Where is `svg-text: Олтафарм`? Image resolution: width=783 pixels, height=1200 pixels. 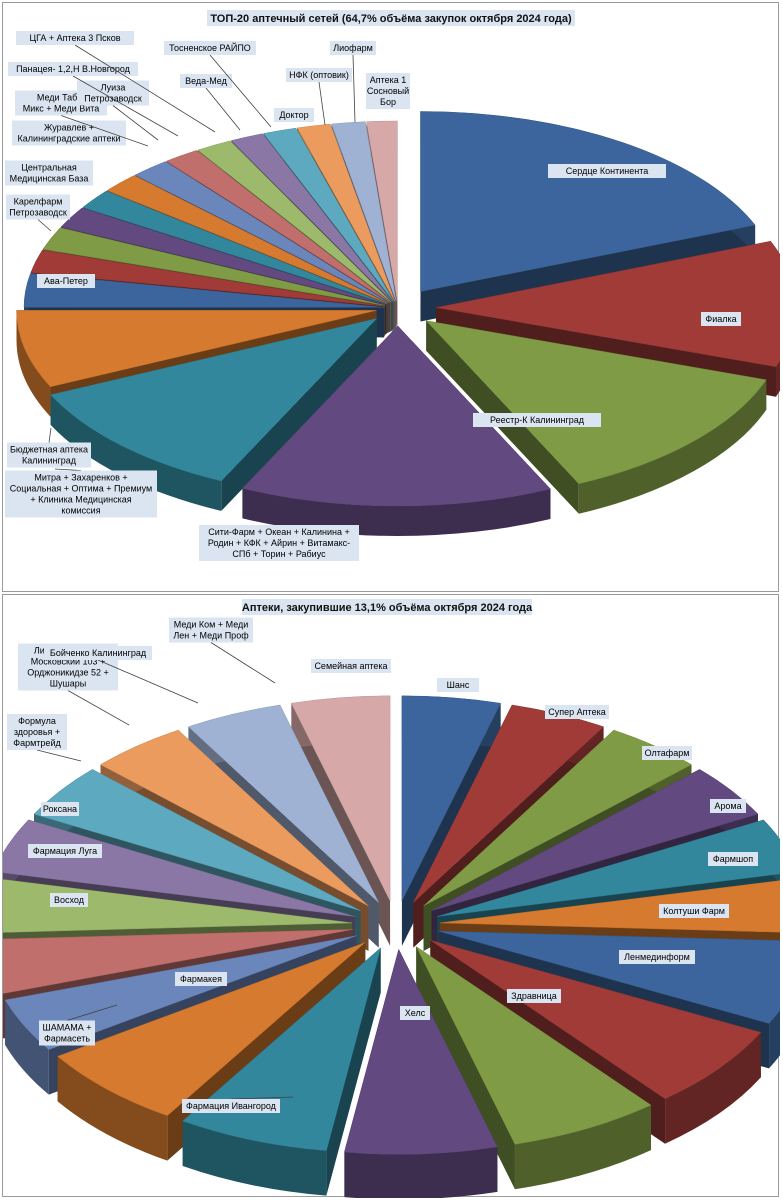 svg-text: Олтафарм is located at coordinates (667, 753).